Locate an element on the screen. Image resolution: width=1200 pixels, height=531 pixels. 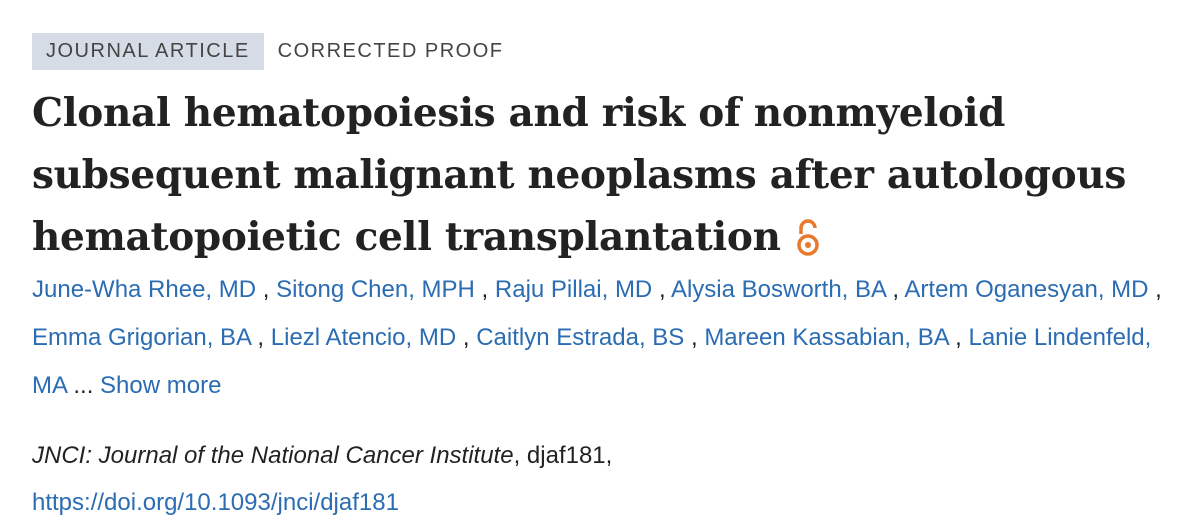
author-name: Liezl Atencio, MD is located at coordinates (363, 337).